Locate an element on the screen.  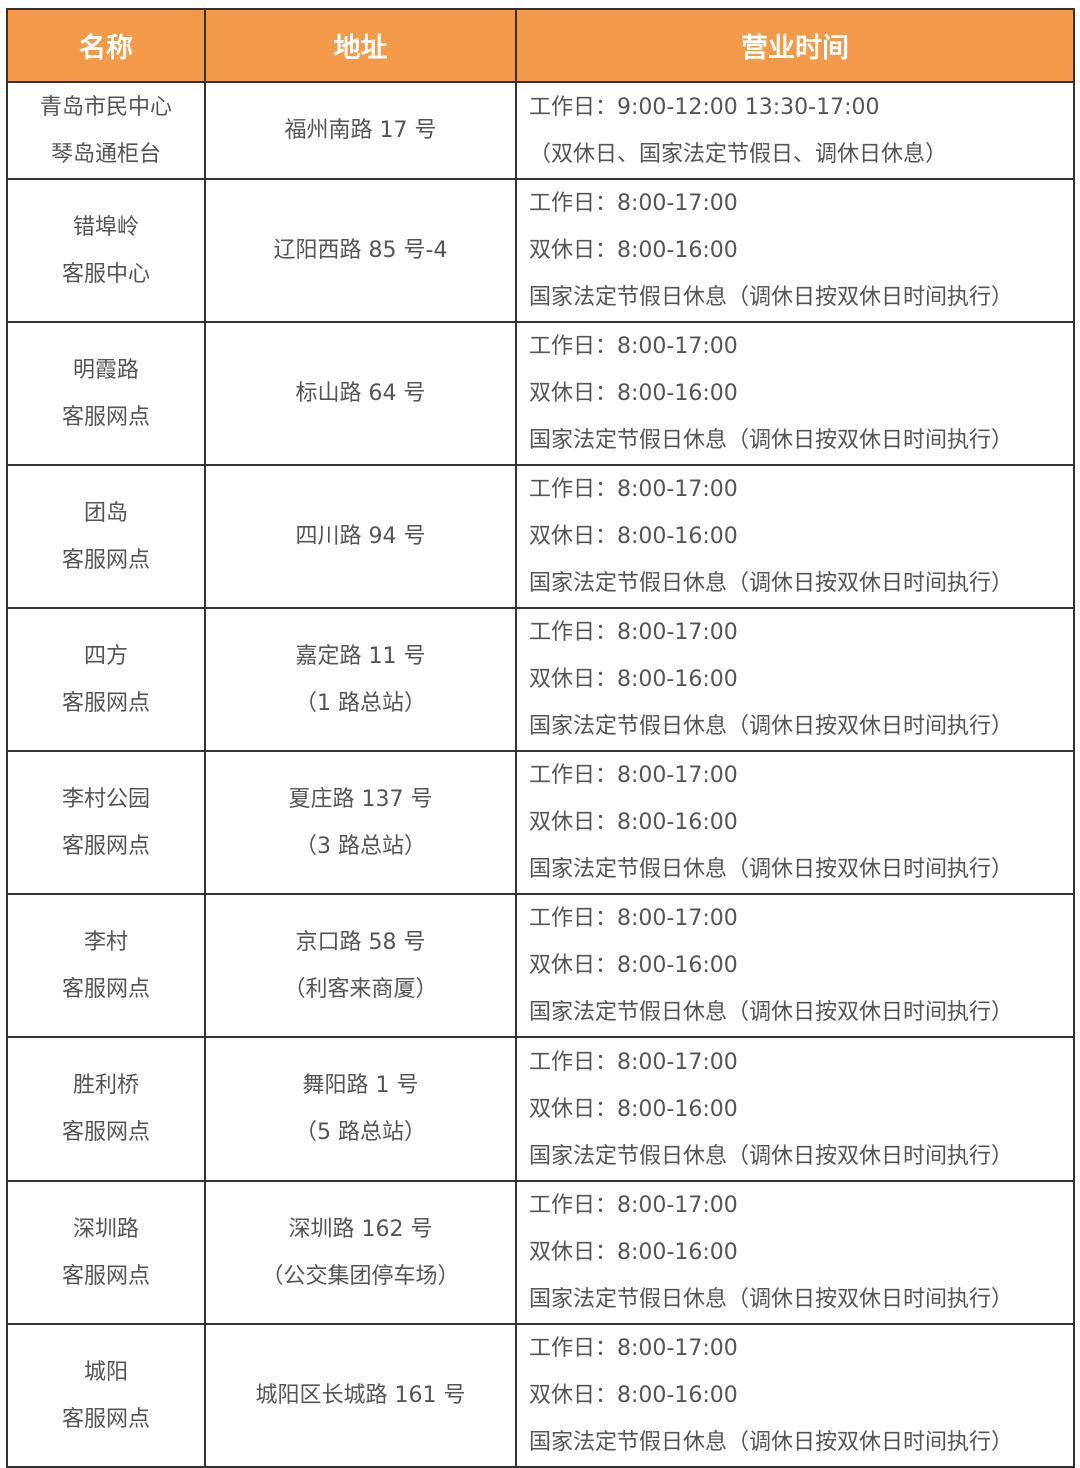
cell-name: 李村公园 客服网点 is located at coordinates (106, 822).